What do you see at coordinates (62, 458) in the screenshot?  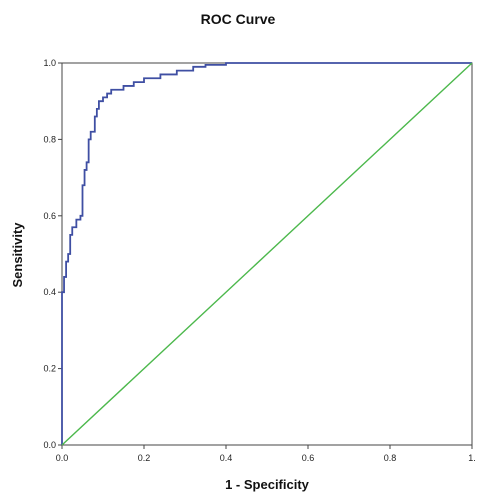 I see `x-tick-label: 0.0` at bounding box center [62, 458].